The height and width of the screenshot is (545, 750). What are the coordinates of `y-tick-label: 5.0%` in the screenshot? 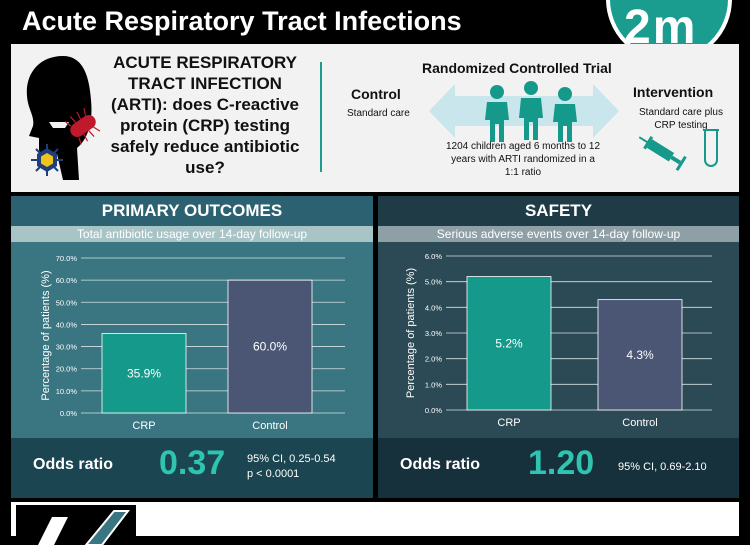 It's located at (433, 282).